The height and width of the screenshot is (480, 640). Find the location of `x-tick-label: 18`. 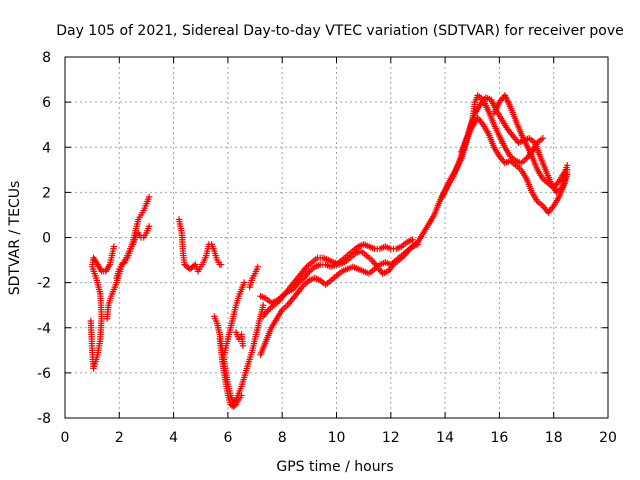

x-tick-label: 18 is located at coordinates (554, 438).